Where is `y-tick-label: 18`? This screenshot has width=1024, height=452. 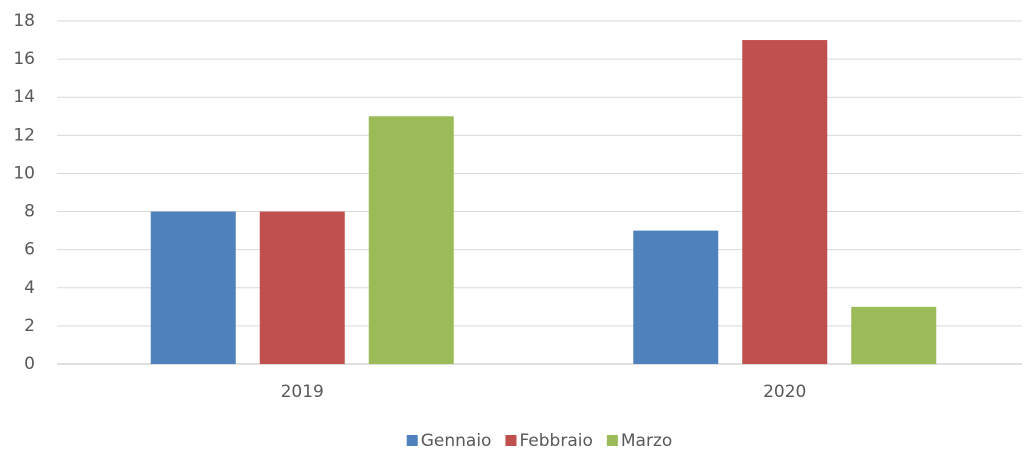
y-tick-label: 18 is located at coordinates (24, 21).